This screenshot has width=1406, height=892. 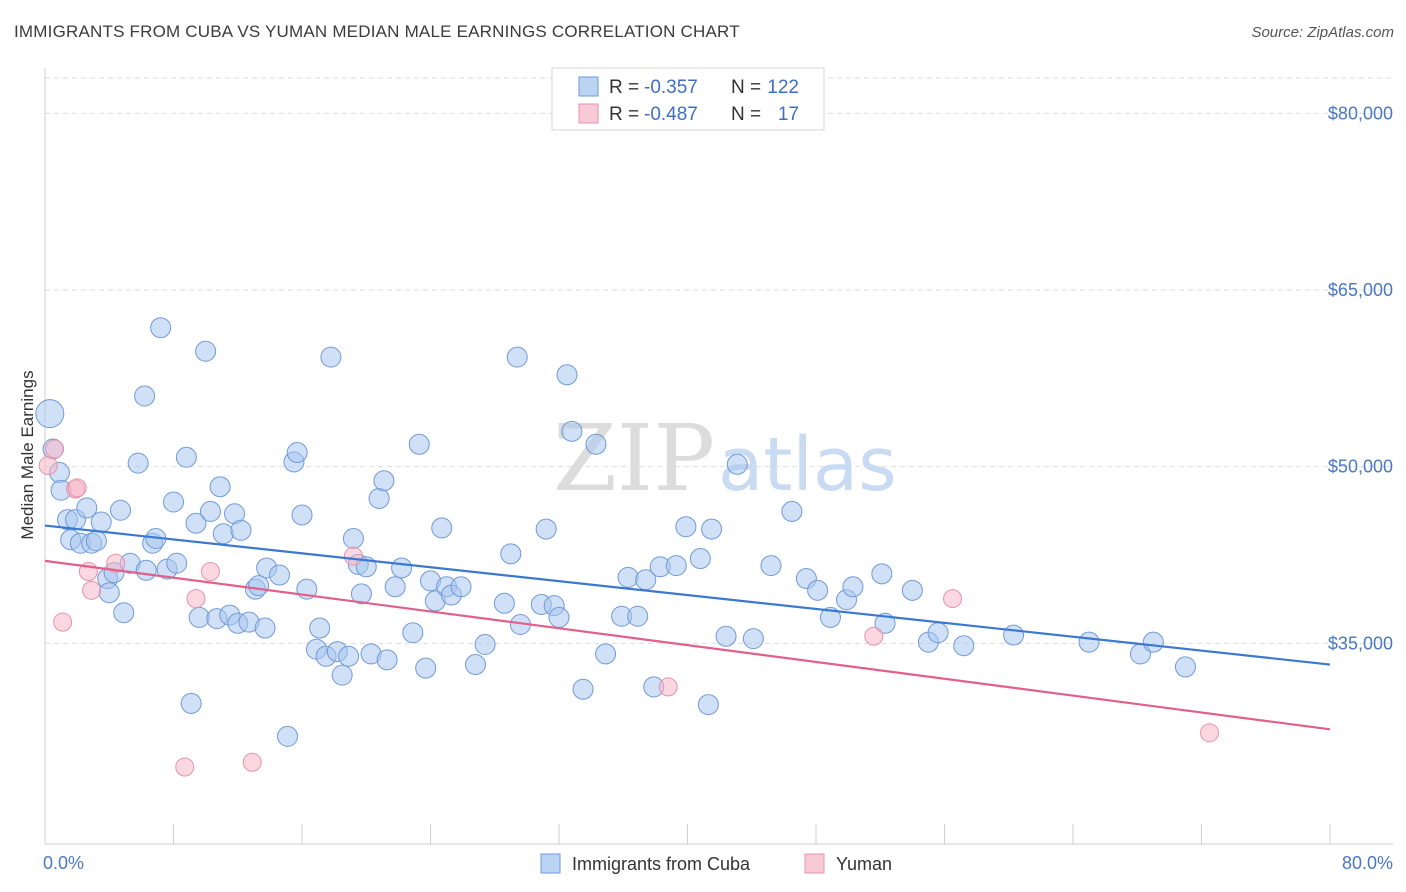 I want to click on watermark-zip: ZIP, so click(x=634, y=458).